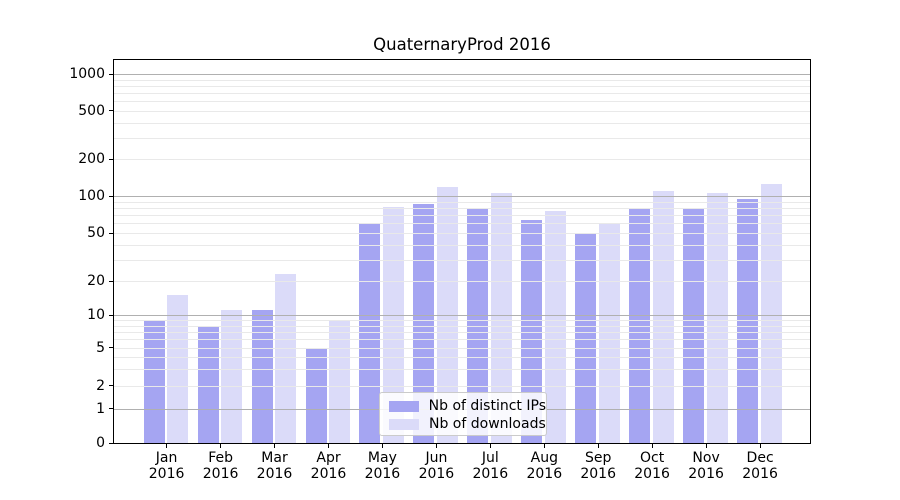 The height and width of the screenshot is (500, 900). What do you see at coordinates (87, 74) in the screenshot?
I see `y-tick-label: 1000` at bounding box center [87, 74].